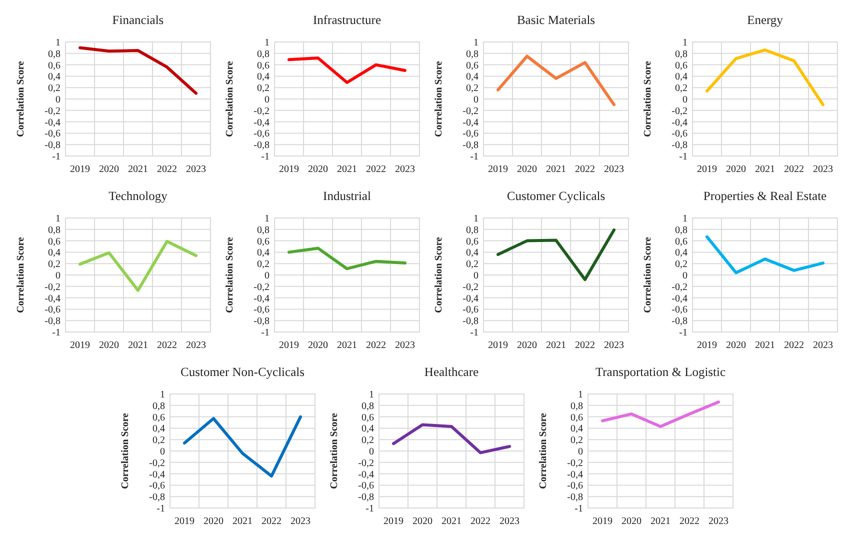 The image size is (855, 542). I want to click on chart-title: Financials, so click(138, 20).